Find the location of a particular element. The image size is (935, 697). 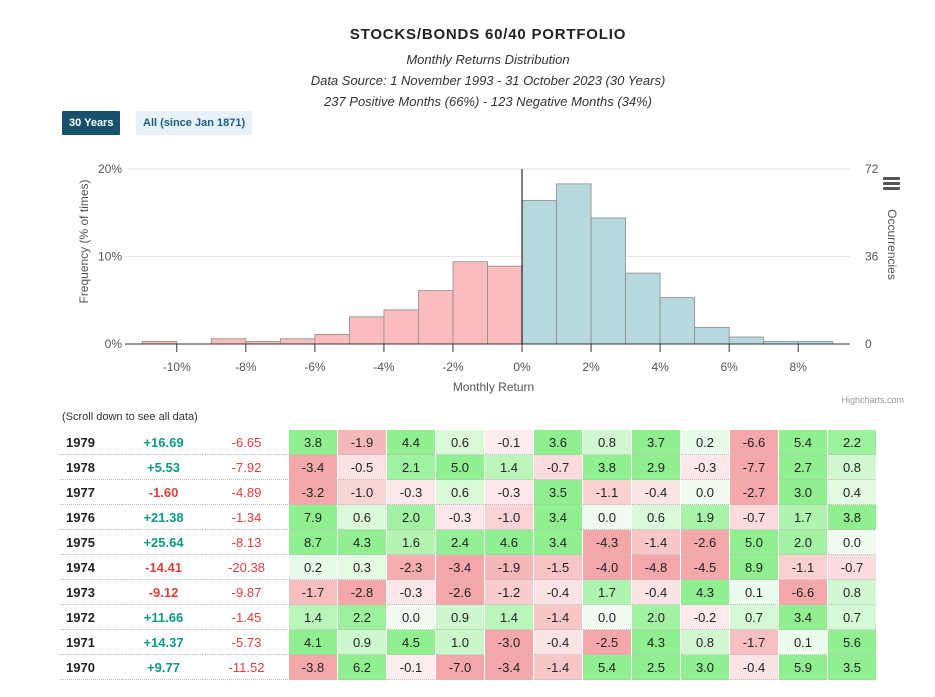

month-return-cell: 1.9 is located at coordinates (705, 517).